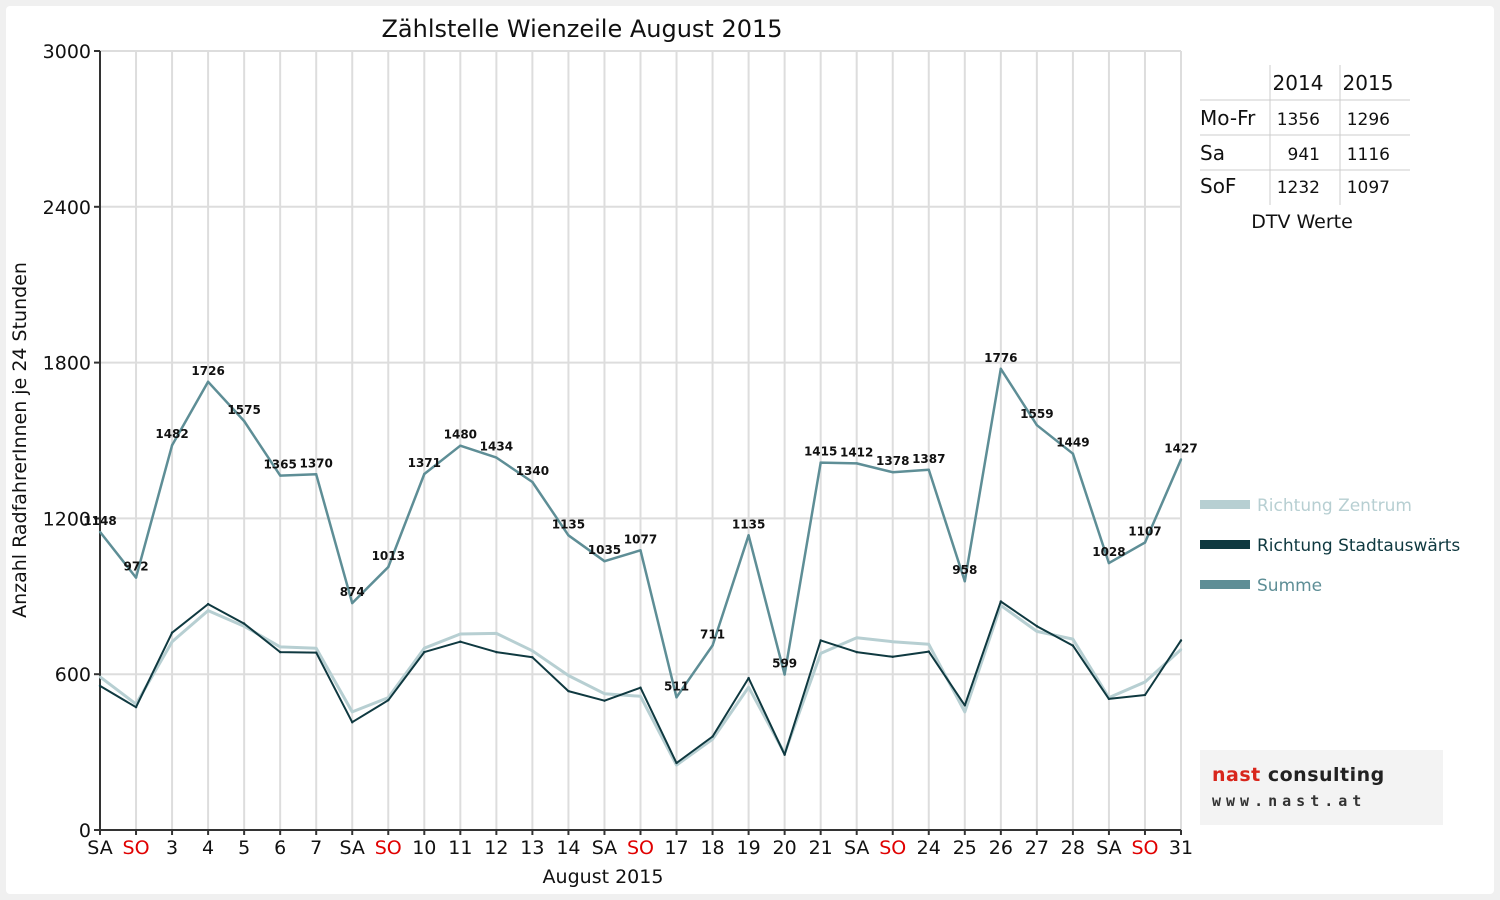  Describe the element at coordinates (424, 463) in the screenshot. I see `data-label: 1371` at that location.